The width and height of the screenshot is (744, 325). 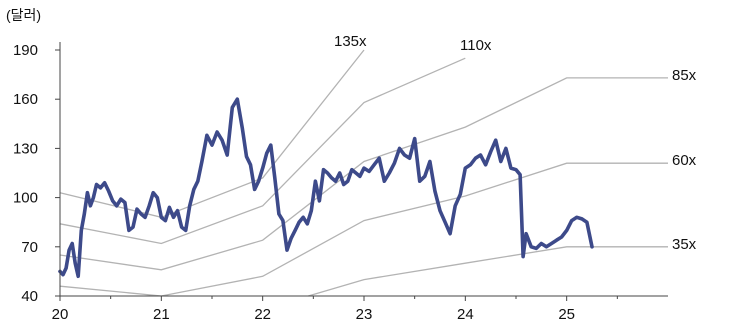 What do you see at coordinates (25, 148) in the screenshot?
I see `y-tick-label: 130` at bounding box center [25, 148].